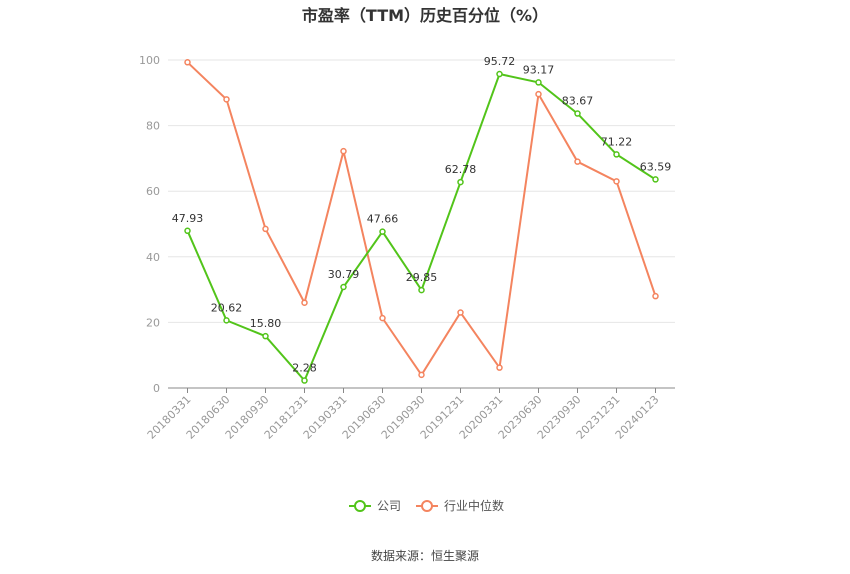 The width and height of the screenshot is (850, 574). Describe the element at coordinates (149, 224) in the screenshot. I see `y-axis-ticks: 0 20 40 60 80 100` at that location.